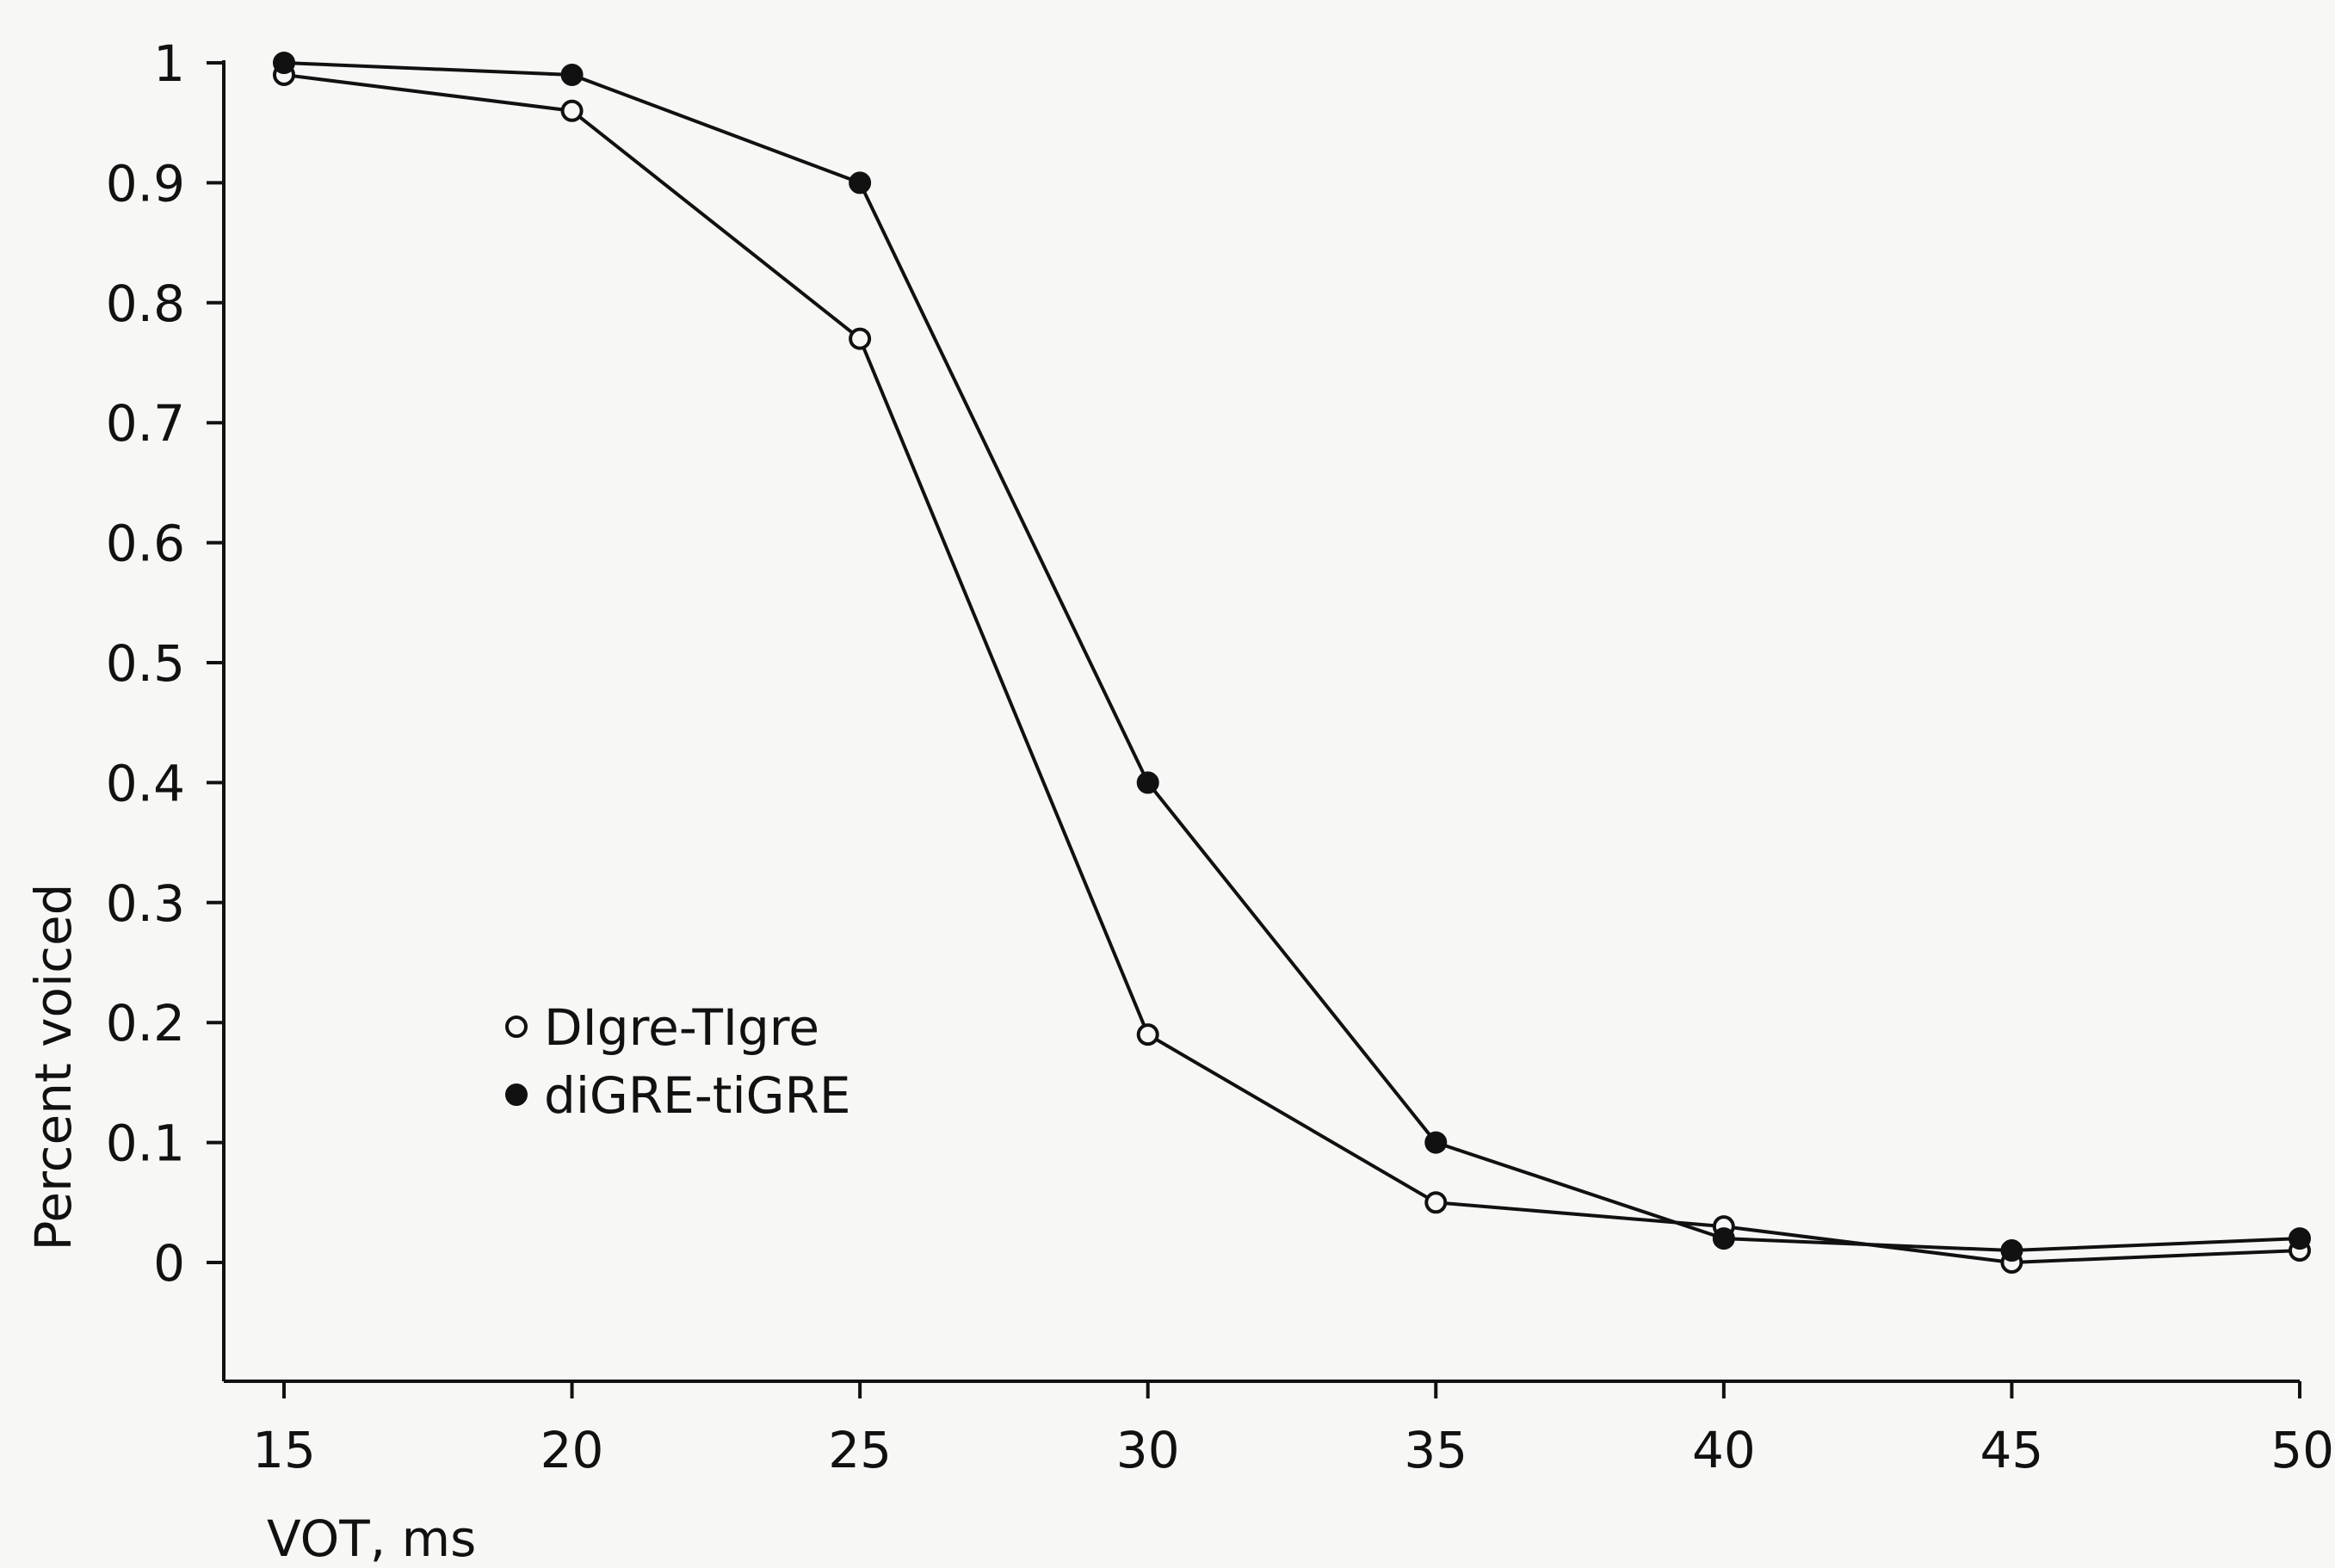 The width and height of the screenshot is (2335, 1568). Describe the element at coordinates (516, 1094) in the screenshot. I see `legend-filled-marker` at that location.